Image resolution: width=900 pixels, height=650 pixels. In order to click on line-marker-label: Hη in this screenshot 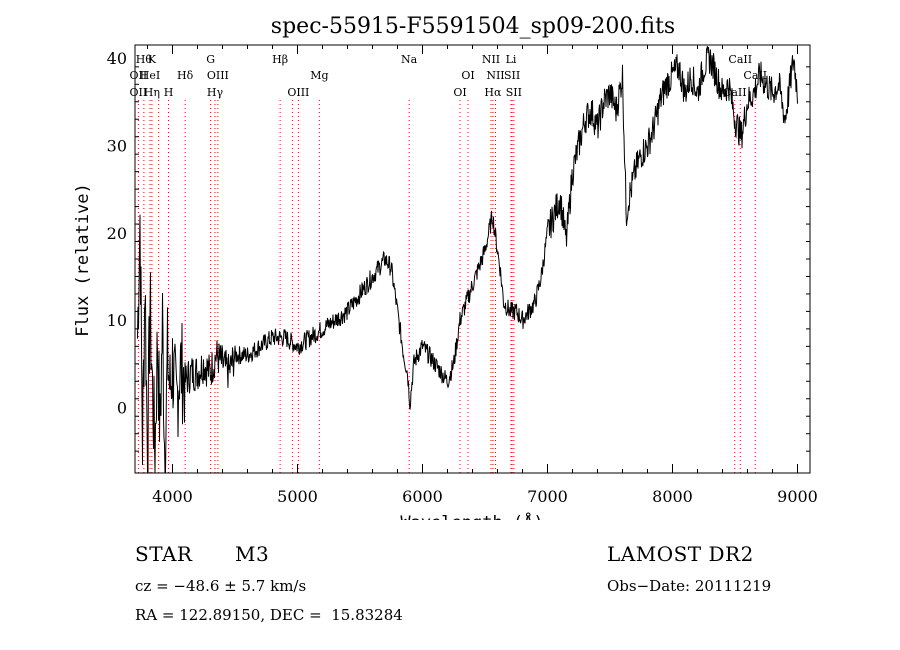, I will do `click(152, 92)`.